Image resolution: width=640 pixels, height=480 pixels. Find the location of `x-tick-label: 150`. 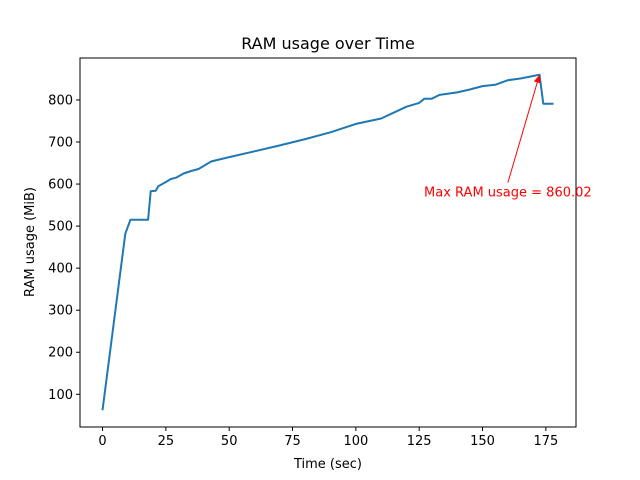

x-tick-label: 150 is located at coordinates (482, 441).